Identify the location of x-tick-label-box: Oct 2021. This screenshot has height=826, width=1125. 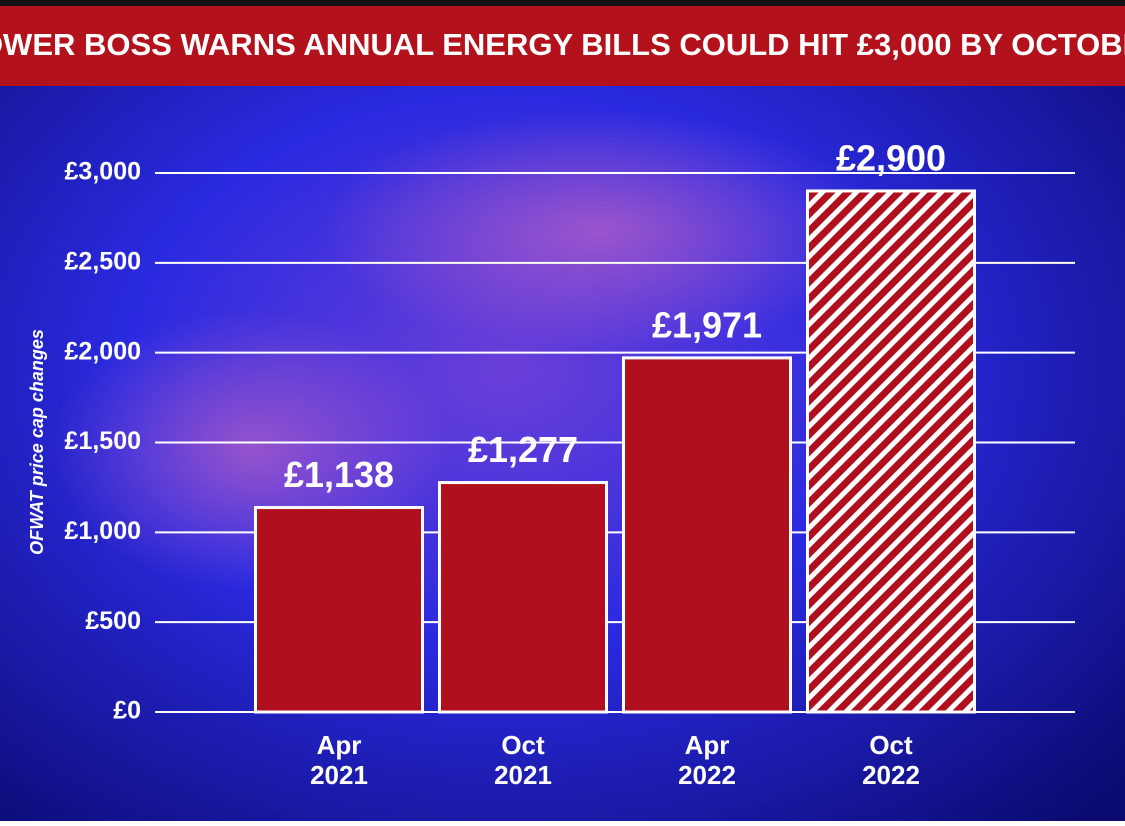
(523, 760).